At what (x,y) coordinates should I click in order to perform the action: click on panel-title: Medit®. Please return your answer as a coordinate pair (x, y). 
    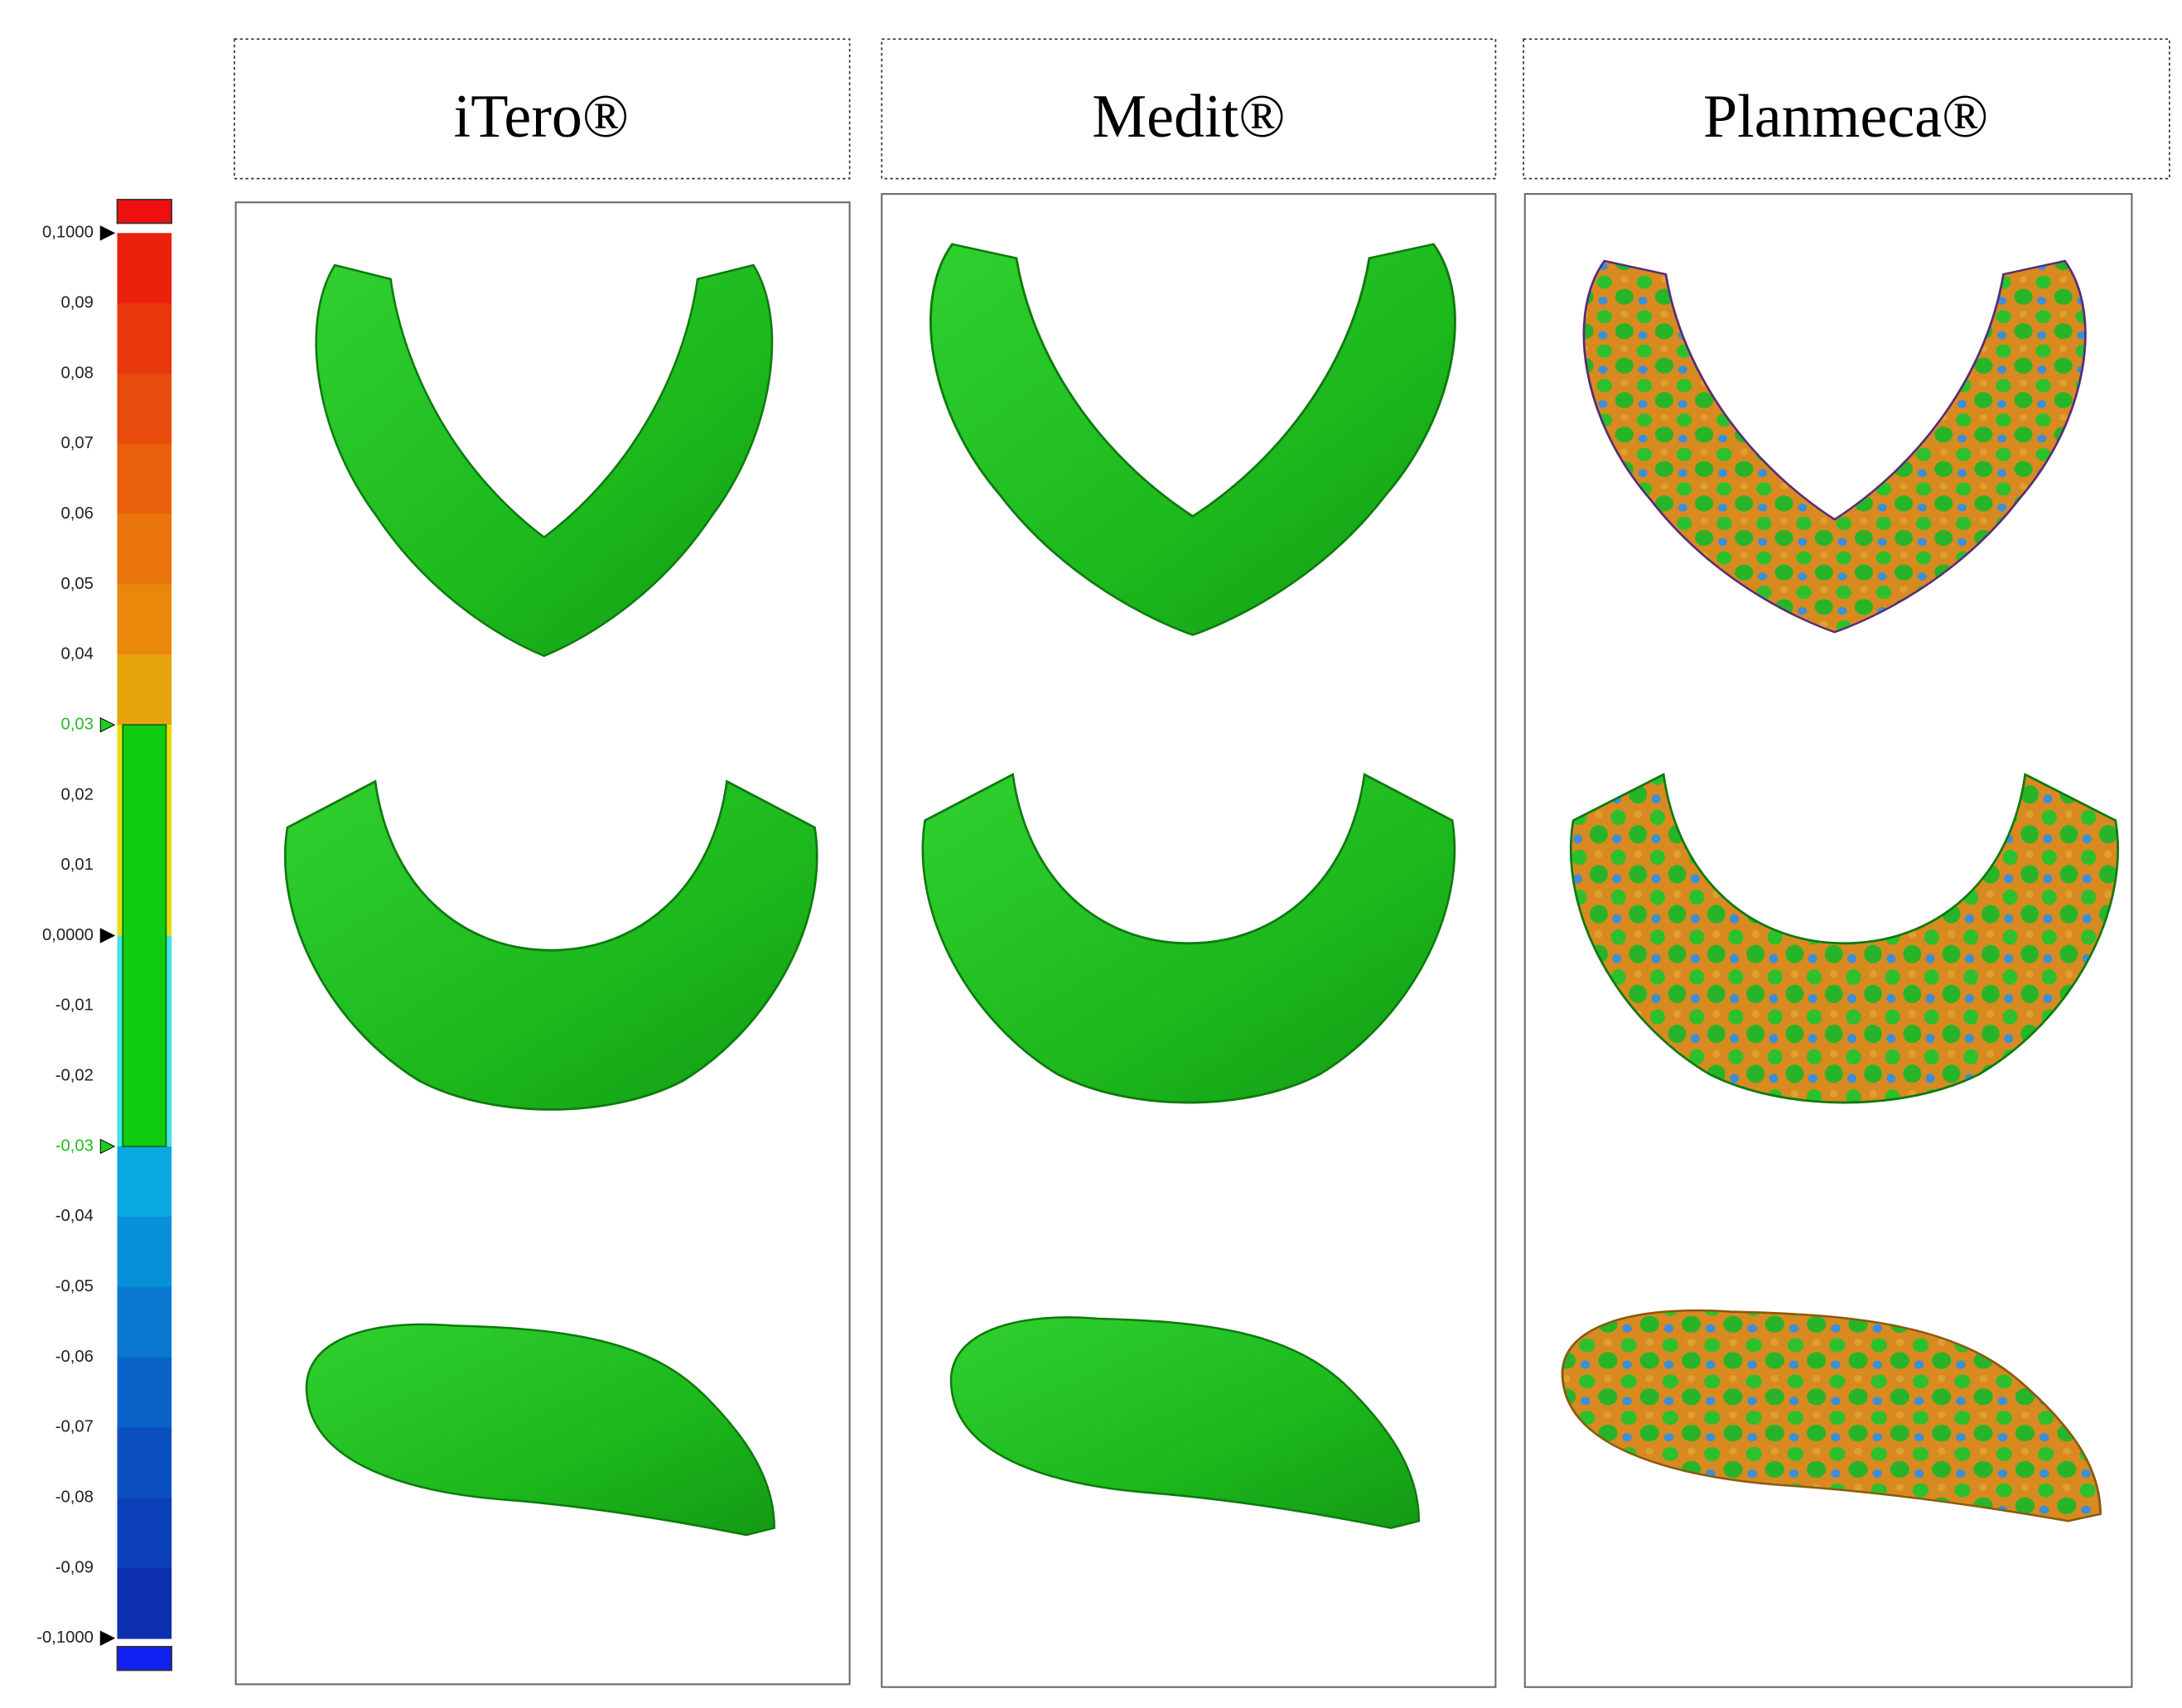
    Looking at the image, I should click on (1188, 117).